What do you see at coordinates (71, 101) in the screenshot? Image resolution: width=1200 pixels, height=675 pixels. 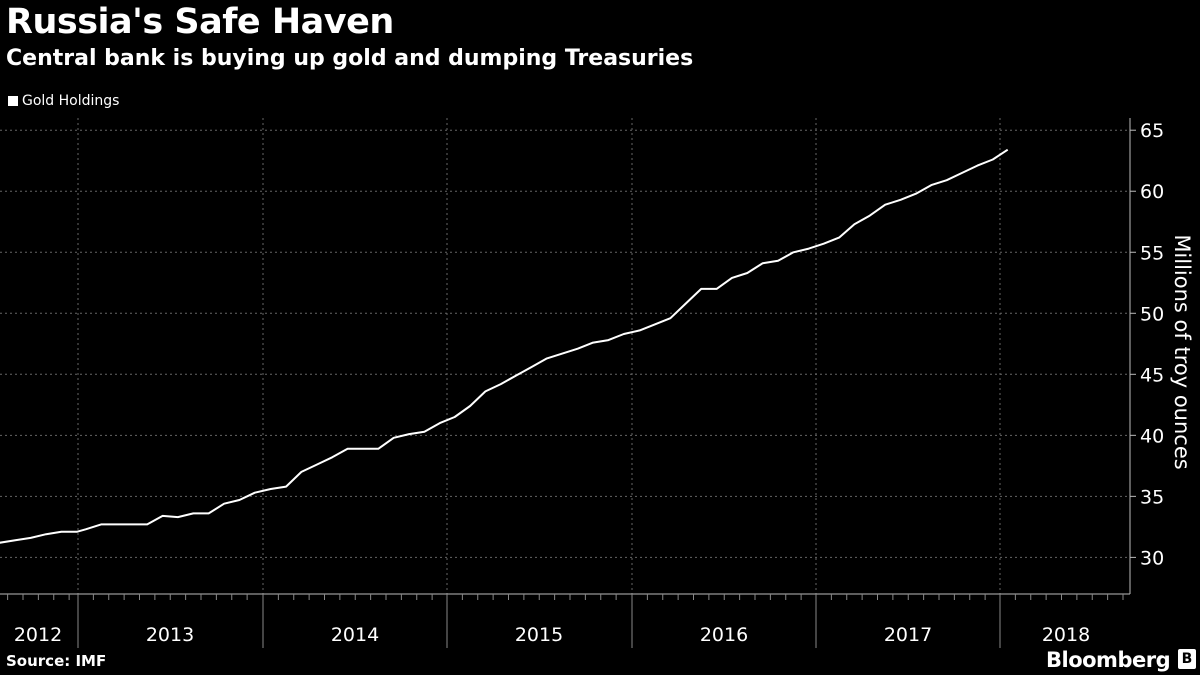 I see `legend-label-gold-holdings: Gold Holdings` at bounding box center [71, 101].